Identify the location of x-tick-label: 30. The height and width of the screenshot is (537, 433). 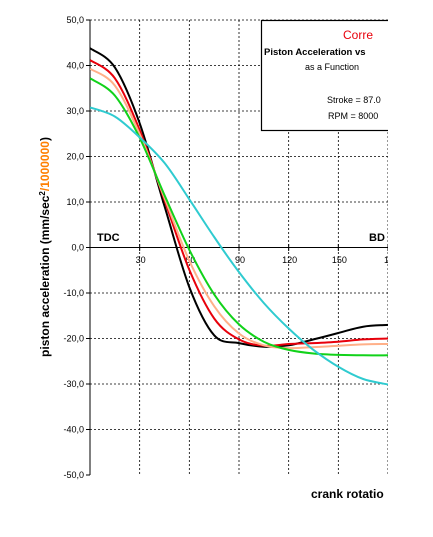
(141, 260).